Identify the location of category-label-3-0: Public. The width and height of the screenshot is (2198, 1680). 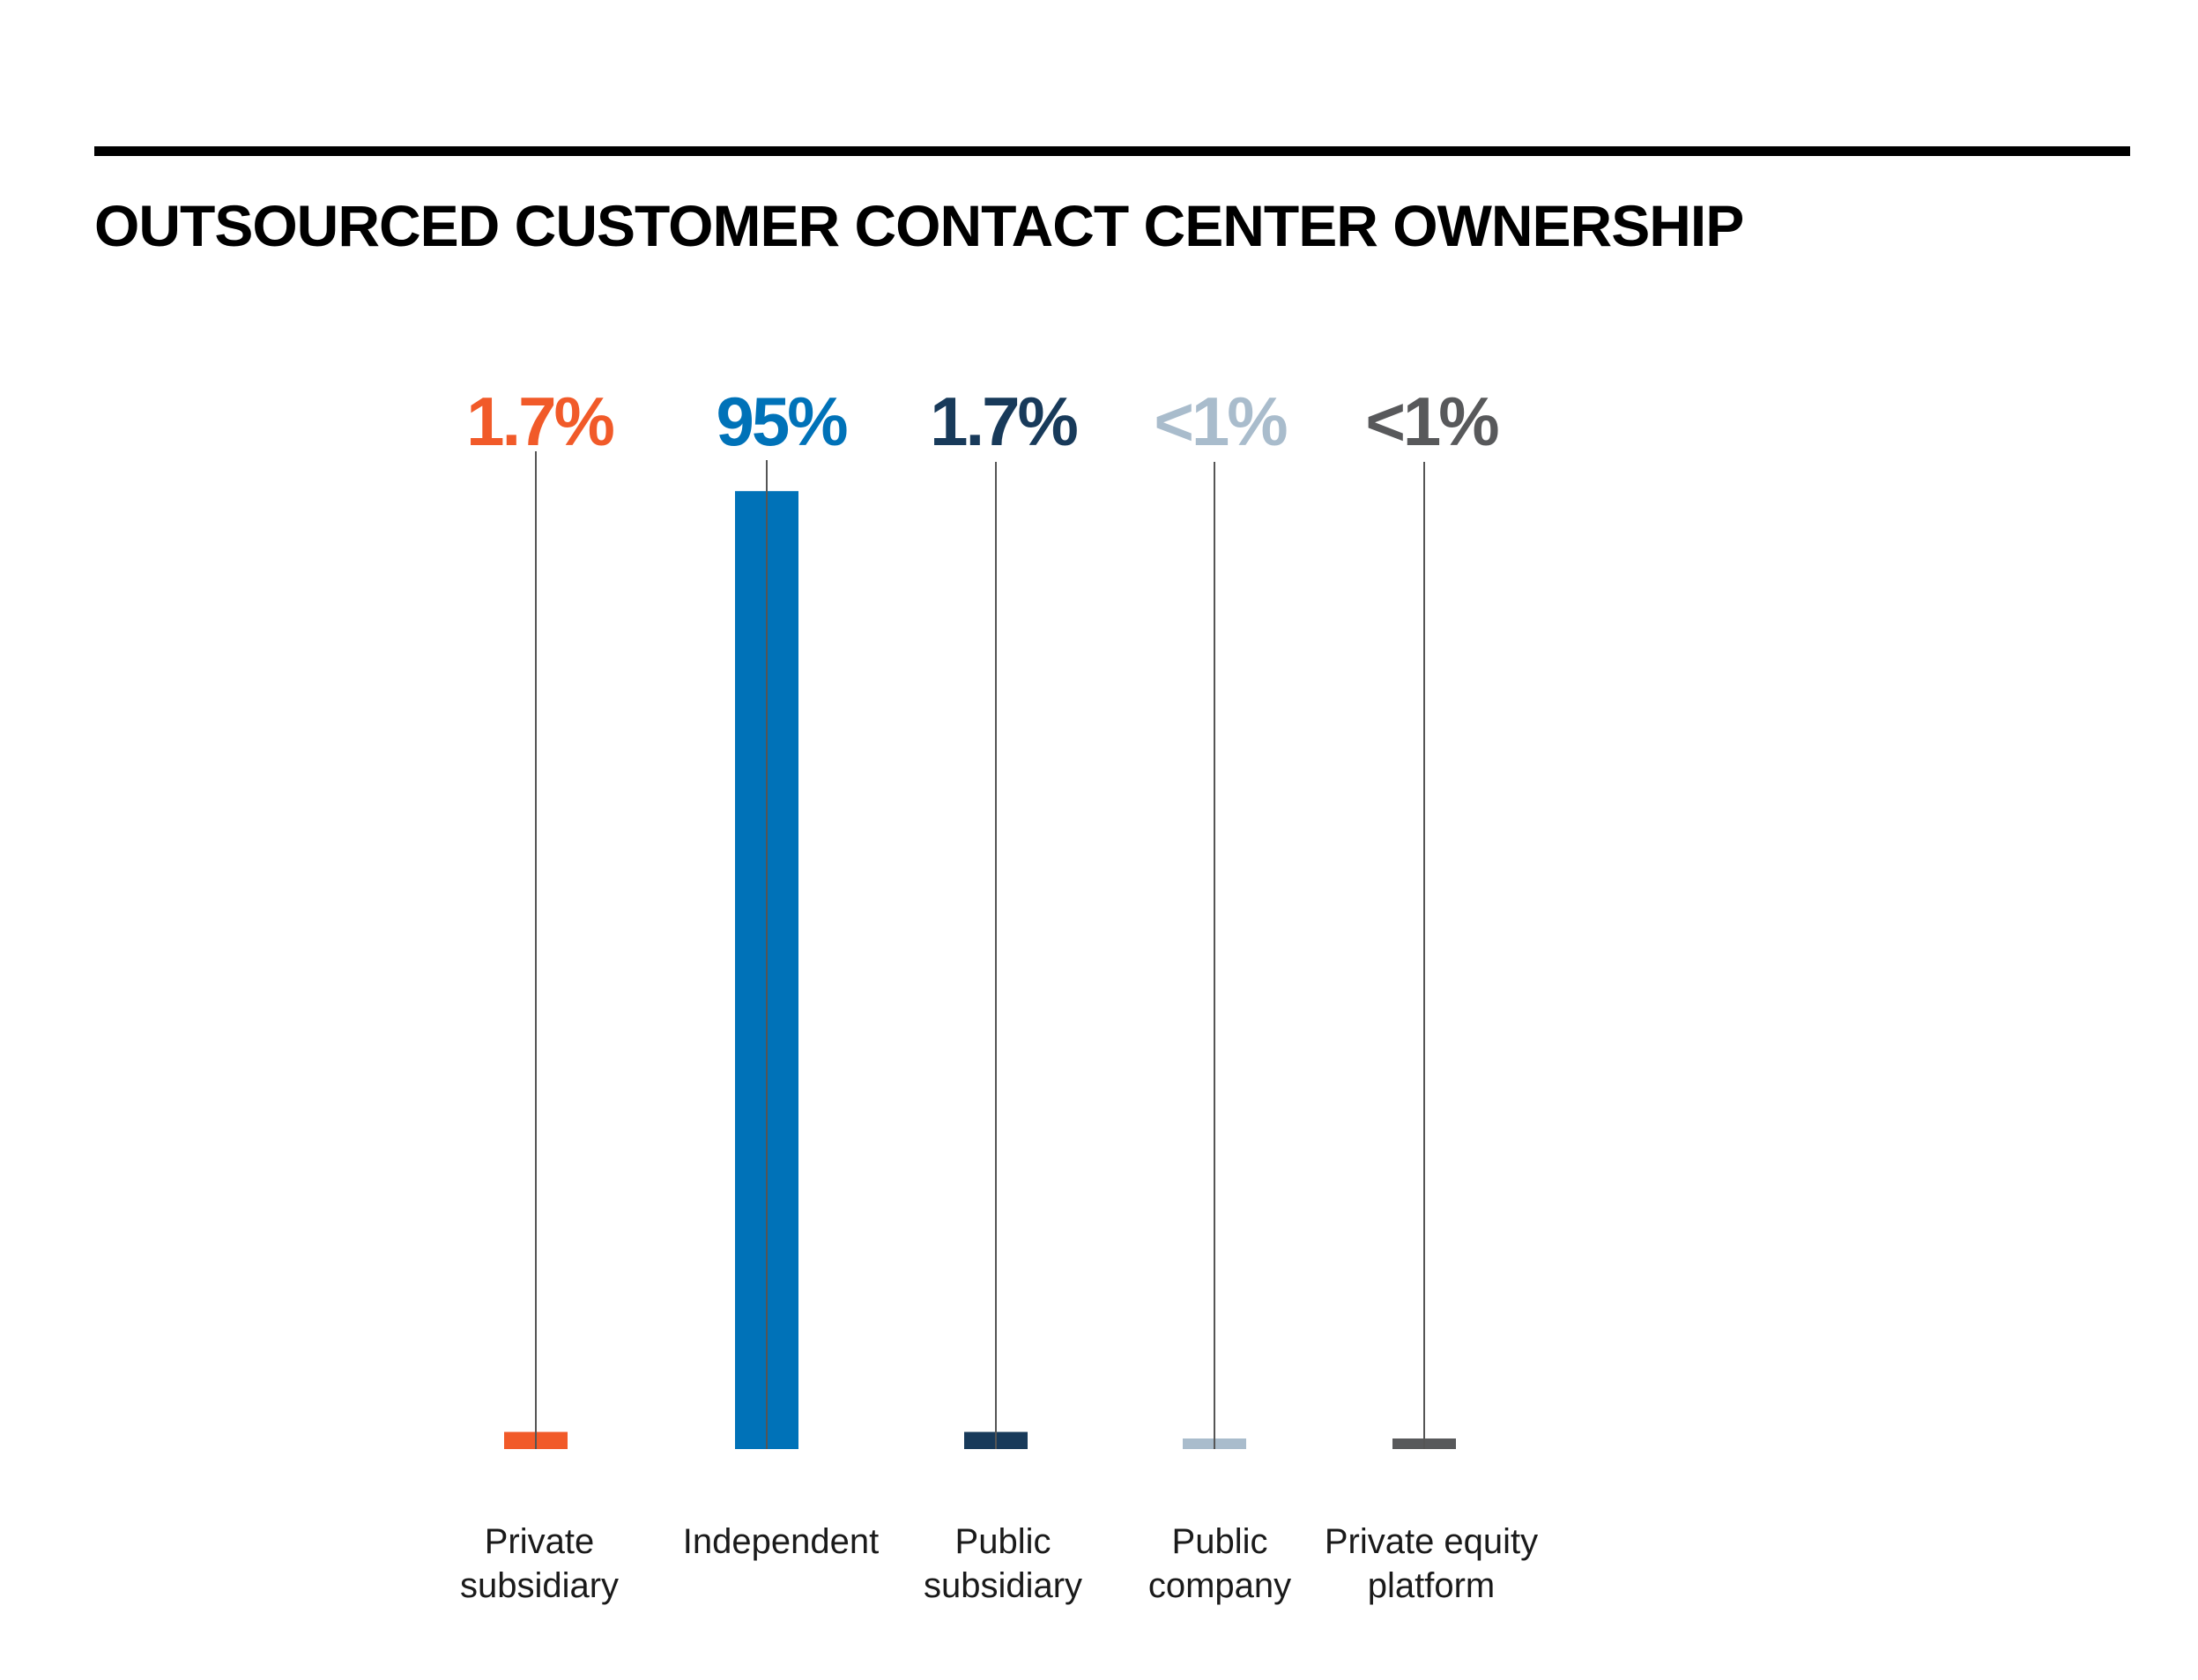
(1220, 1541).